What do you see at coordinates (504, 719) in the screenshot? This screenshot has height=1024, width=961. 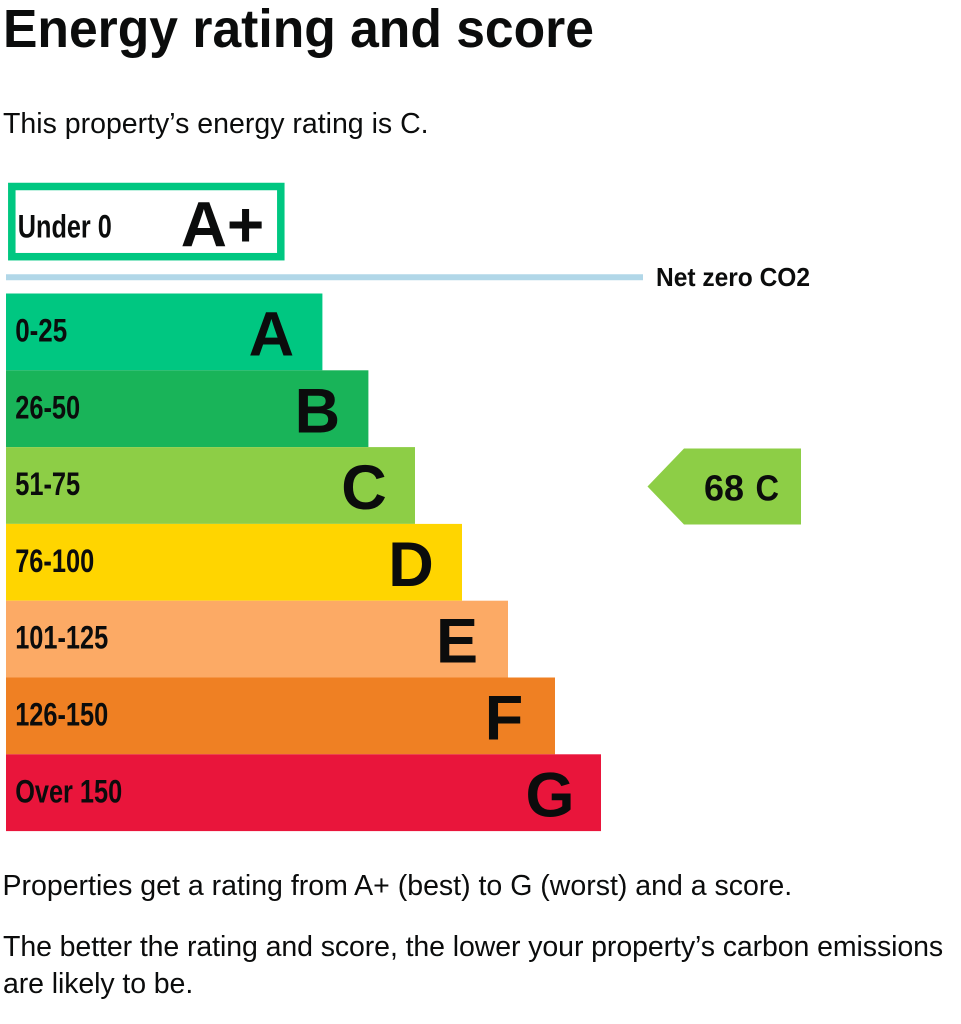 I see `svg-text: F` at bounding box center [504, 719].